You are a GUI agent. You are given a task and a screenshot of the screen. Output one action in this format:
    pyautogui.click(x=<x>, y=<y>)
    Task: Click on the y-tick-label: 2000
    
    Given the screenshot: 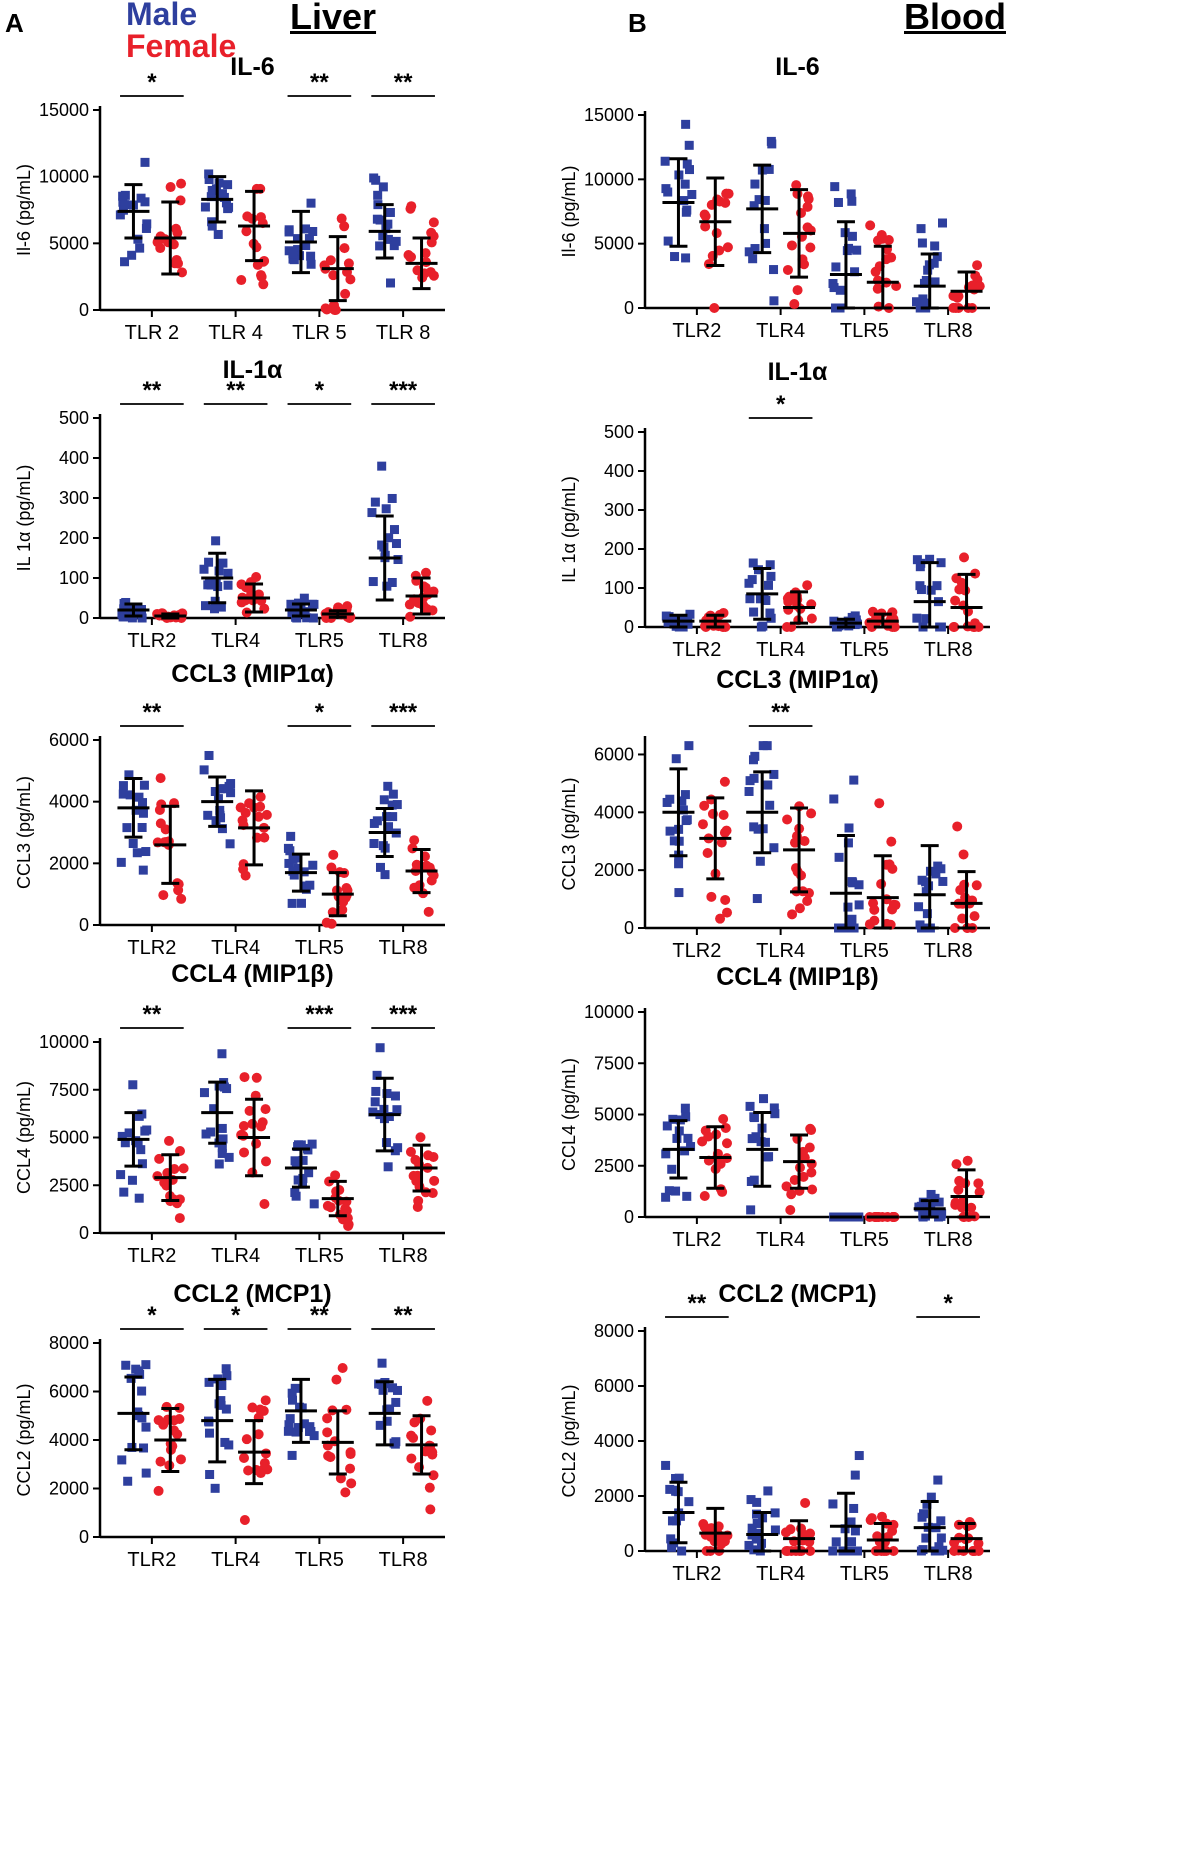 What is the action you would take?
    pyautogui.click(x=614, y=870)
    